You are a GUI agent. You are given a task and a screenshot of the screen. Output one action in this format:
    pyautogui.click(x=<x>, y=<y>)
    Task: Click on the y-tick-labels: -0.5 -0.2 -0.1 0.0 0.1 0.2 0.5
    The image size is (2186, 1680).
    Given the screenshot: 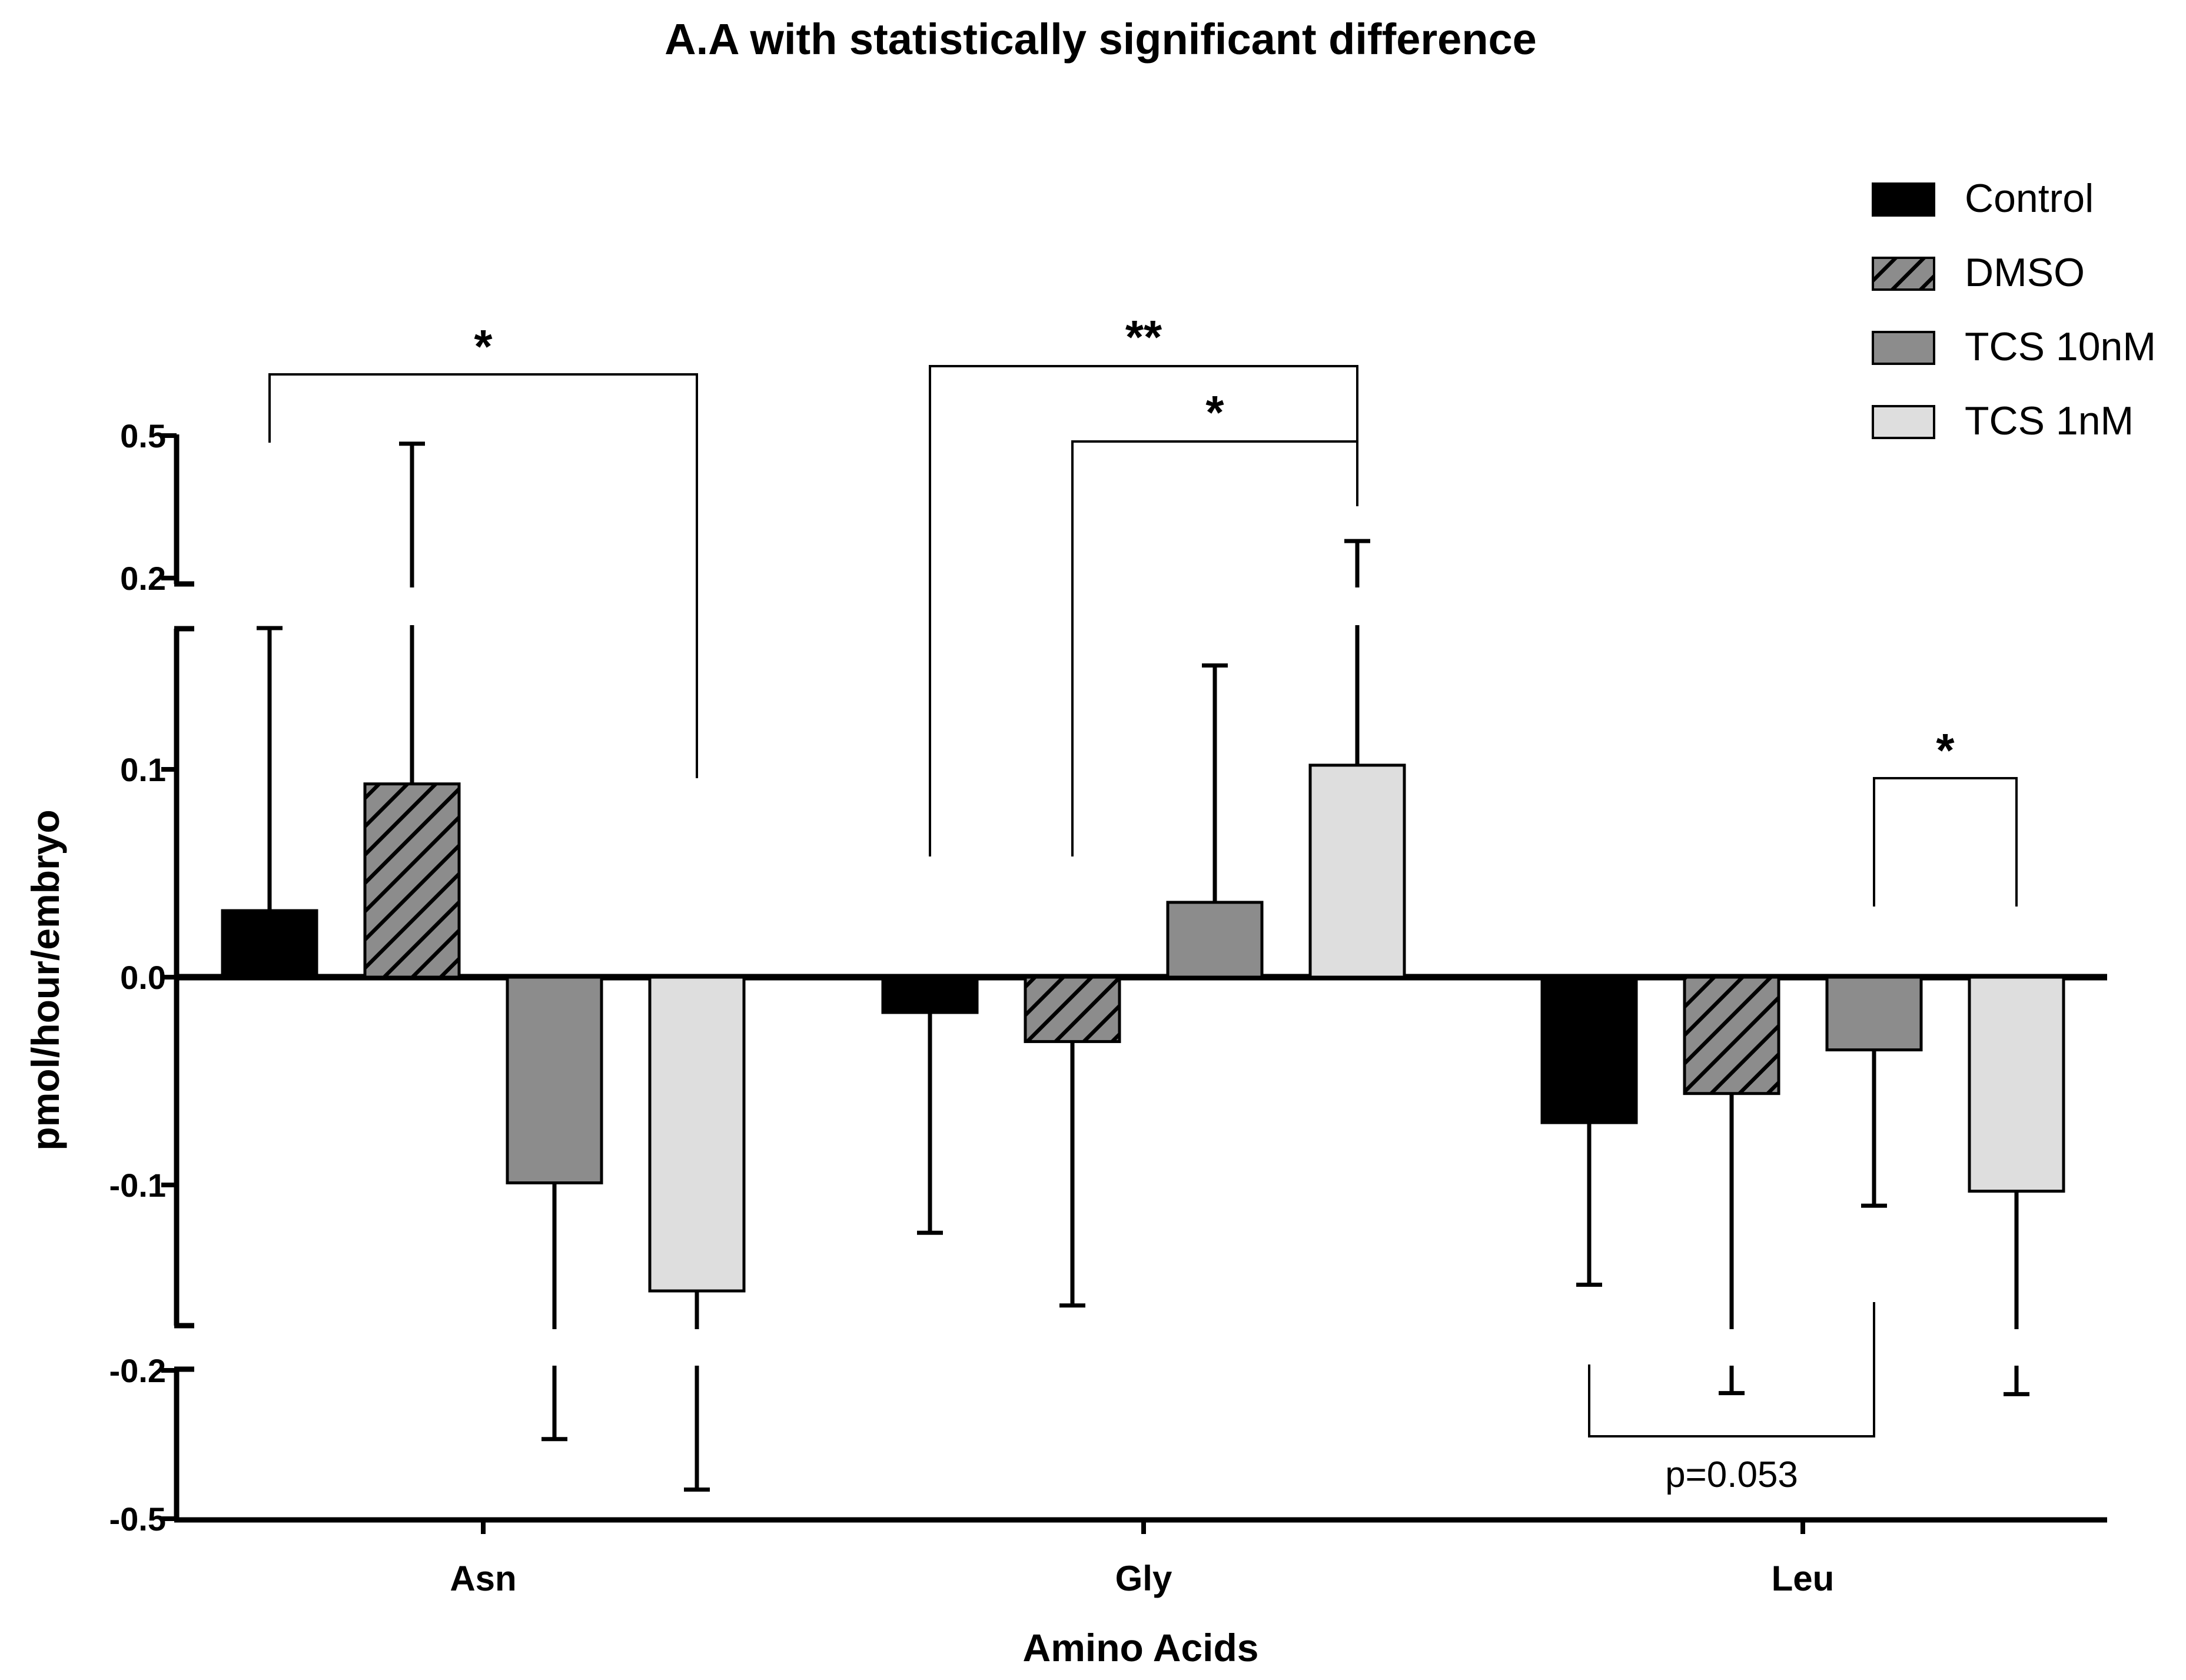 What is the action you would take?
    pyautogui.click(x=143, y=977)
    